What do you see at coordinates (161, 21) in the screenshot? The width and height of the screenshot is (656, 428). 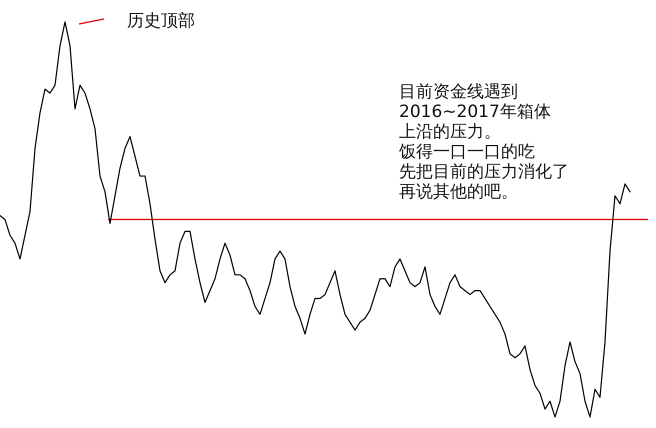 I see `annotation: 历史顶部` at bounding box center [161, 21].